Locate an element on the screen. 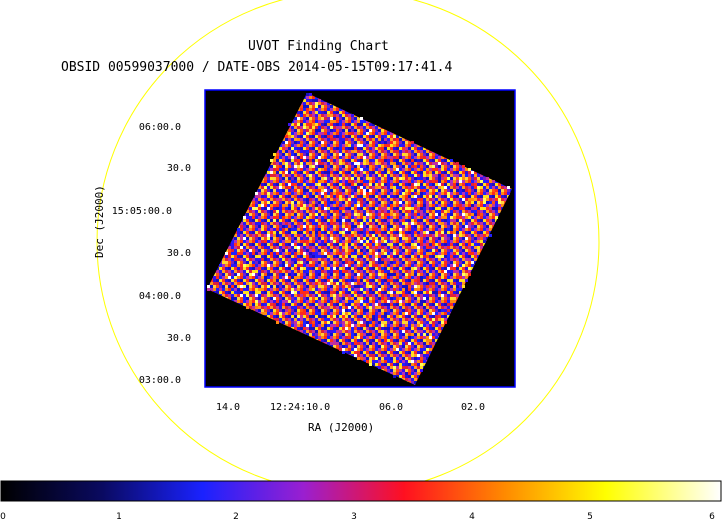 This screenshot has width=722, height=522. colorbar is located at coordinates (361, 491).